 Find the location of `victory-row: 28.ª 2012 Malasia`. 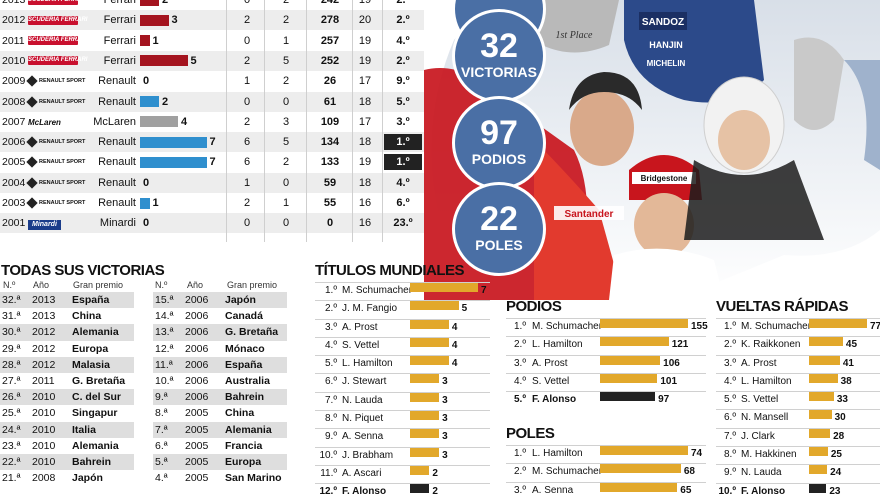

victory-row: 28.ª 2012 Malasia is located at coordinates (67, 364).